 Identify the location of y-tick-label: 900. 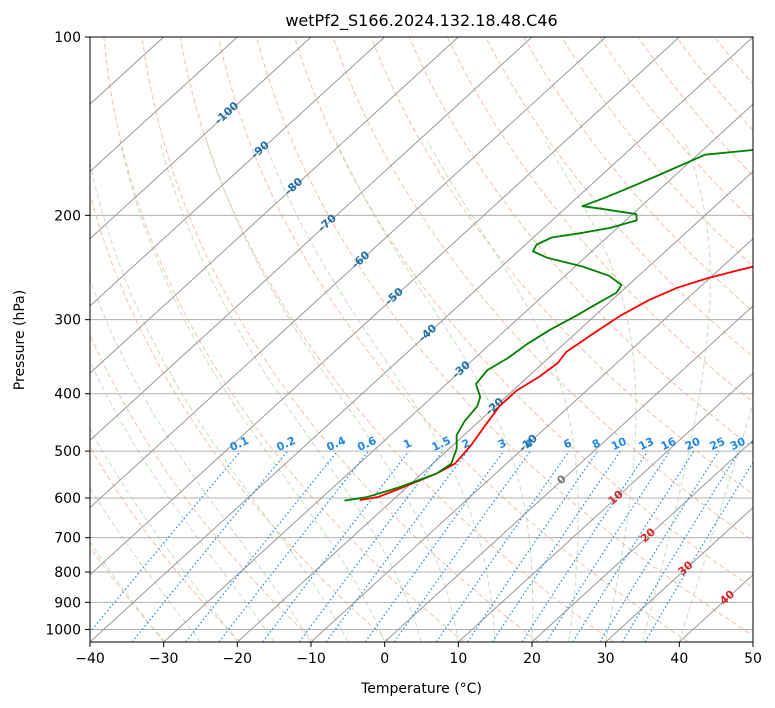
(67, 603).